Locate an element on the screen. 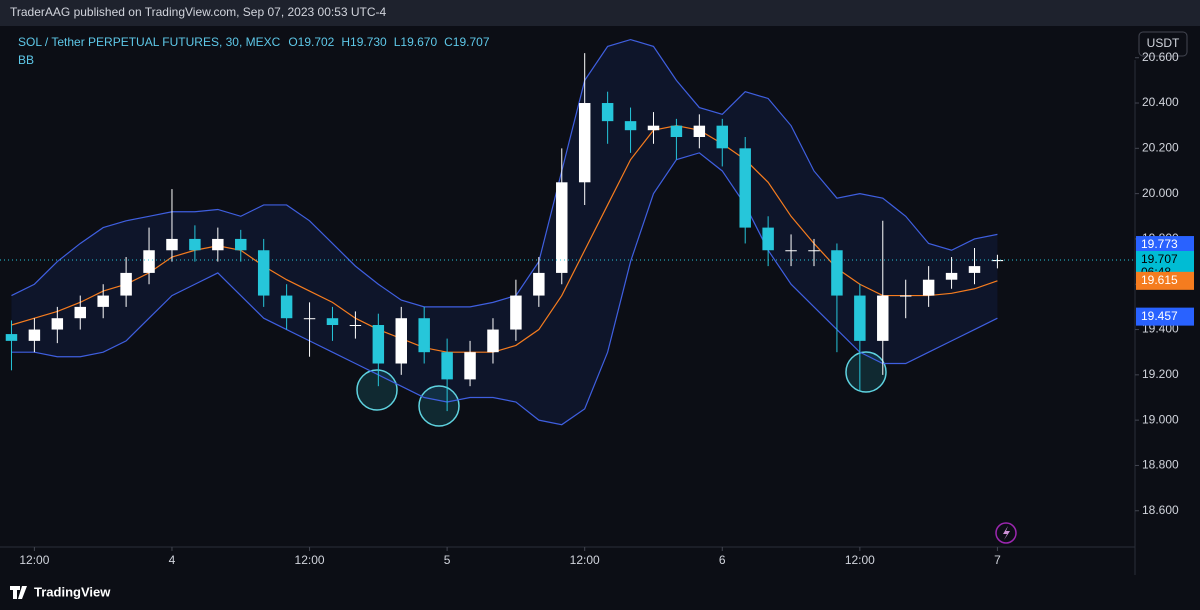 The image size is (1200, 610). currency-label: USDT is located at coordinates (1163, 43).